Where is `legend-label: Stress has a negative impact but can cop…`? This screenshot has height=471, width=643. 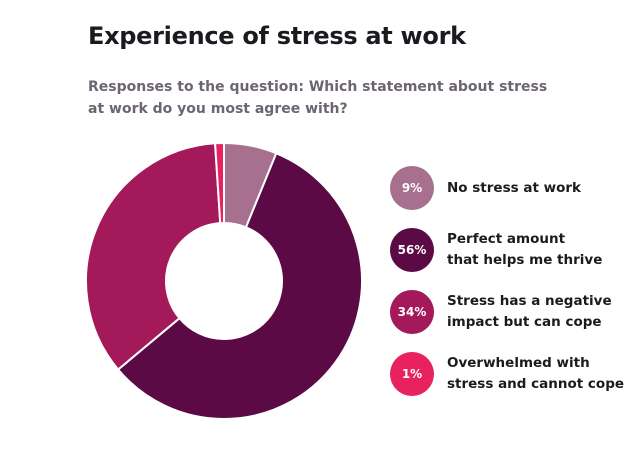 legend-label: Stress has a negative impact but can cop… is located at coordinates (529, 311).